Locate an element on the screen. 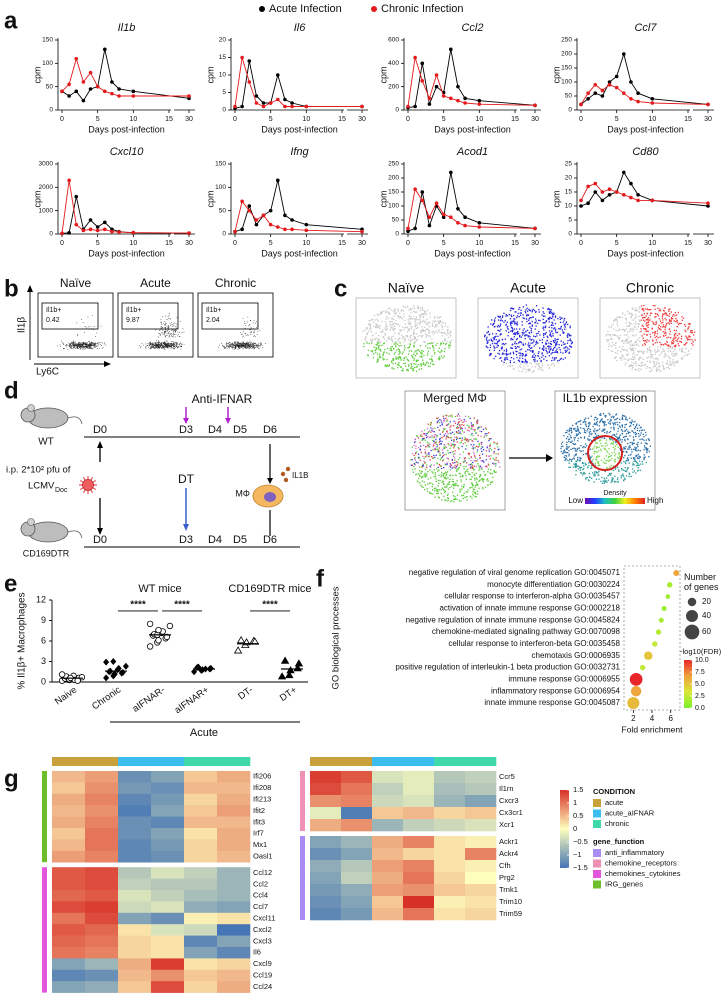 The image size is (724, 1000). y-tick-label: 200 is located at coordinates (393, 178).